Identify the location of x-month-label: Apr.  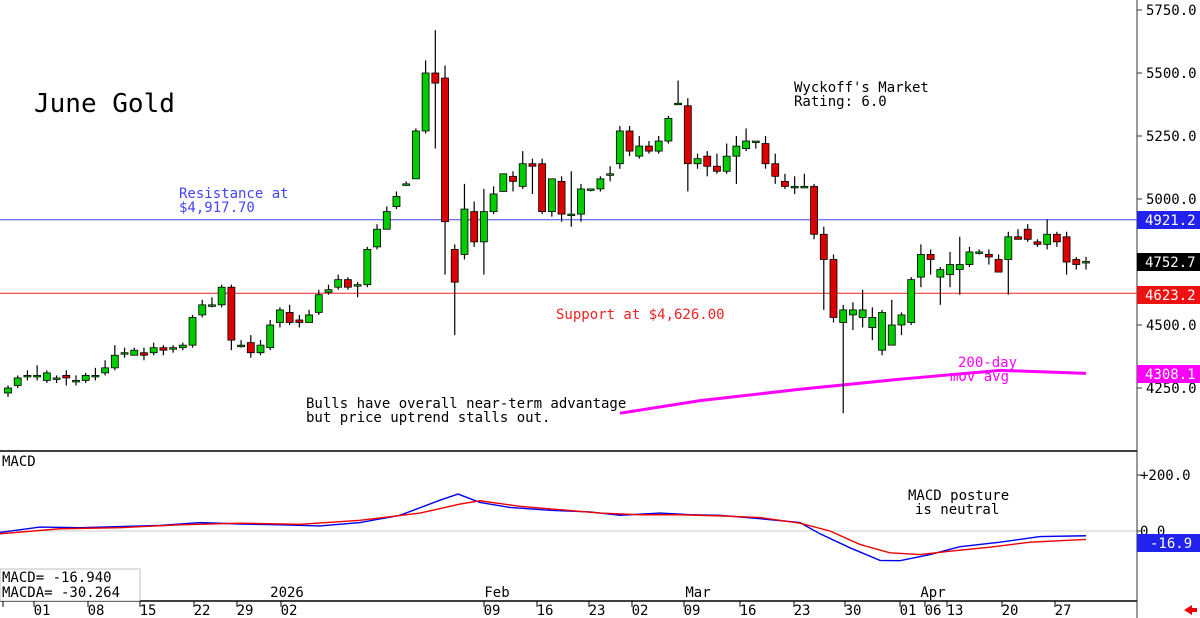
(932, 593).